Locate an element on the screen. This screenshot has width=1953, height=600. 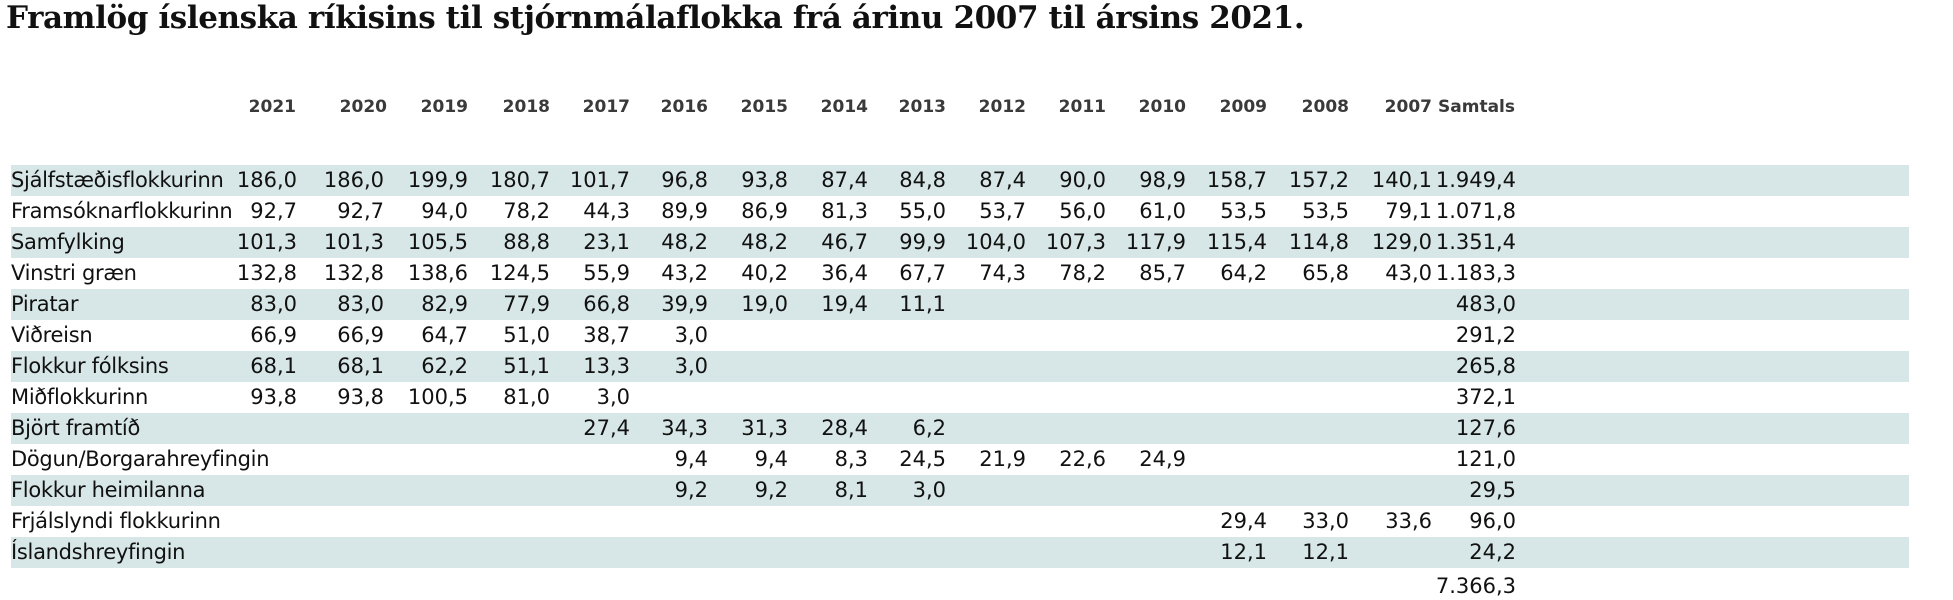
table-row: Miðflokkurinn 93,8 93,8 100,5 81,0 3,0 372,1 is located at coordinates (960, 397).